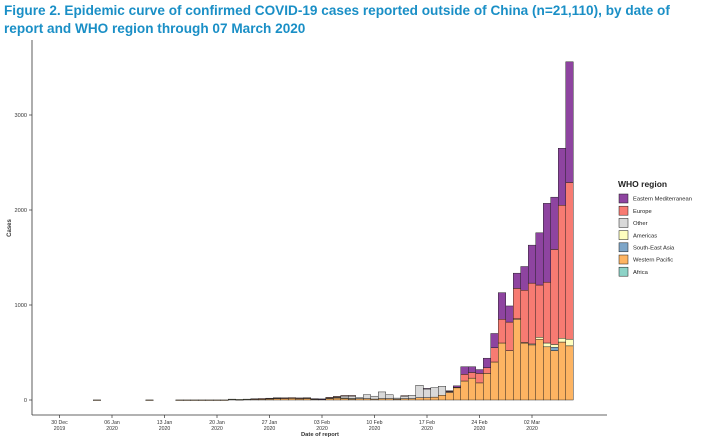 The height and width of the screenshot is (445, 707). I want to click on x-tick-label-line: 27 Jan, so click(270, 423).